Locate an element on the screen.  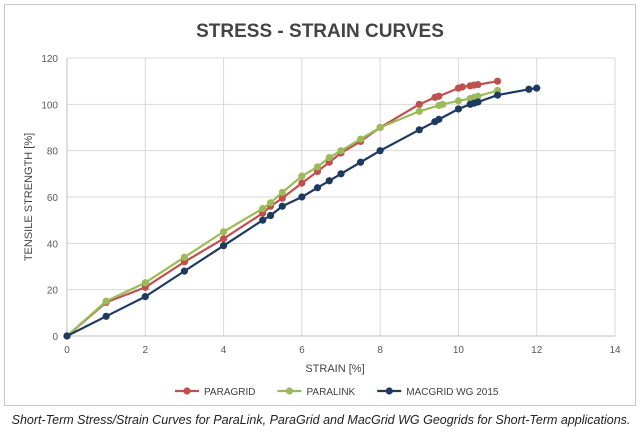
x-tick-label: 0 is located at coordinates (67, 350).